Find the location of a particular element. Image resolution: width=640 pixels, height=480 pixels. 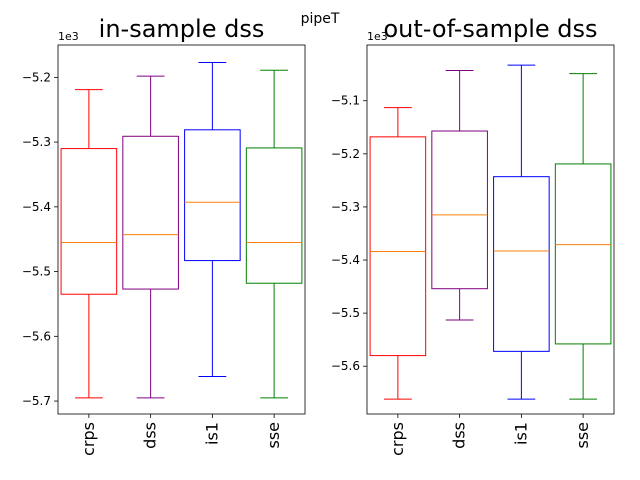

figure-suptitle: pipeT is located at coordinates (320, 19).